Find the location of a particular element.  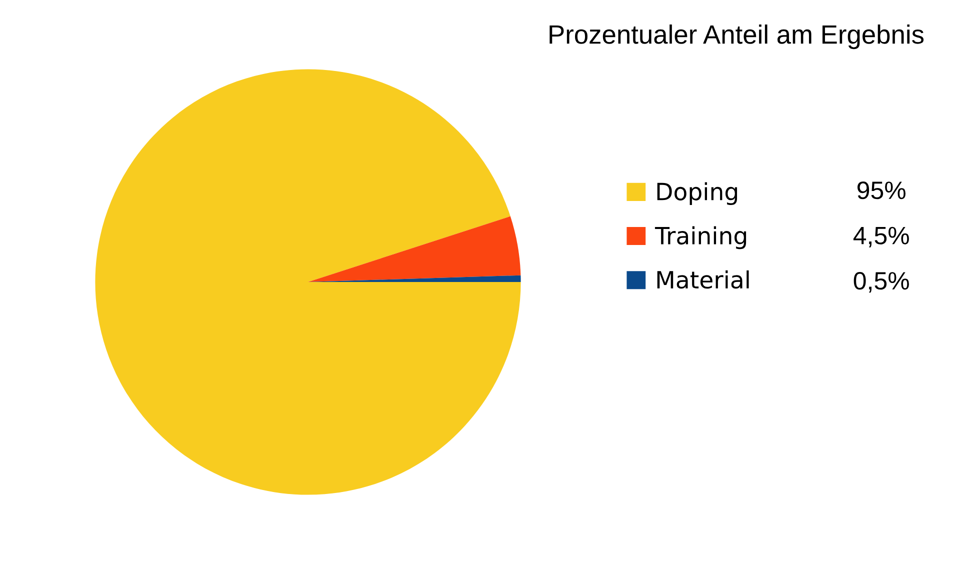

legend-label: Material is located at coordinates (703, 279).